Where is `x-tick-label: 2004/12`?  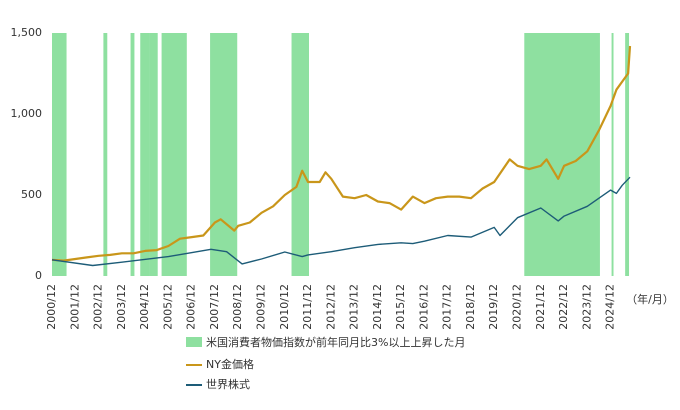 x-tick-label: 2004/12 is located at coordinates (144, 307).